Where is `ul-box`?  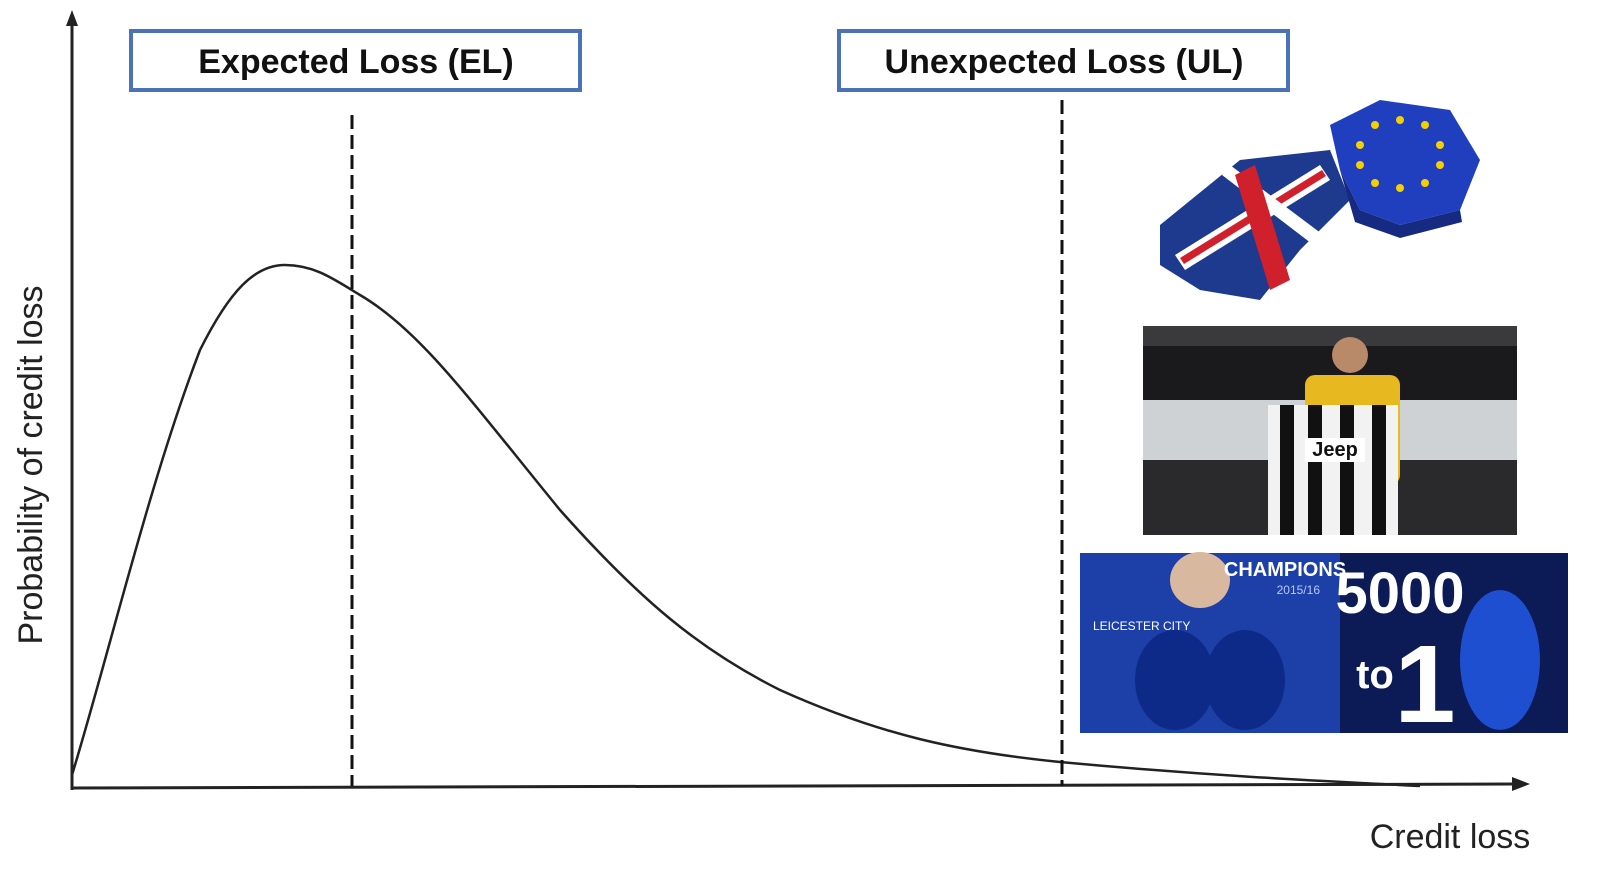
ul-box is located at coordinates (1063, 60).